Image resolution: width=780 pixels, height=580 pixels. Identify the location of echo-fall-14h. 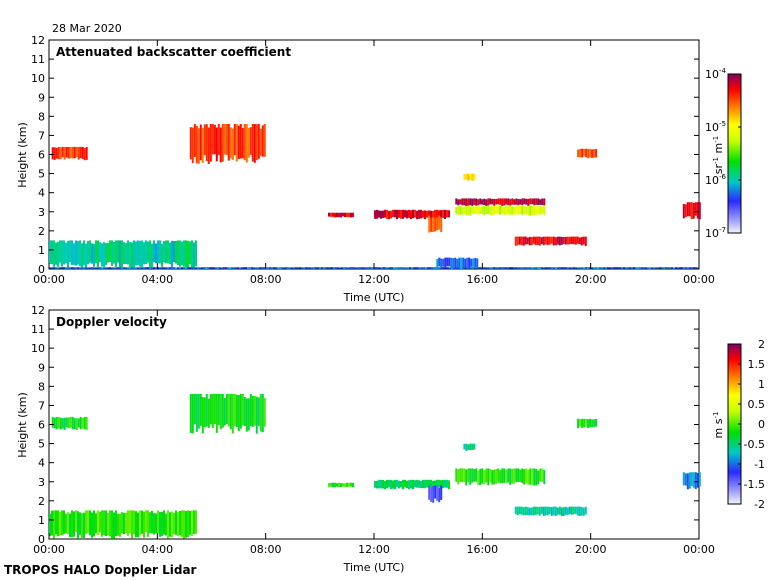
(435, 224).